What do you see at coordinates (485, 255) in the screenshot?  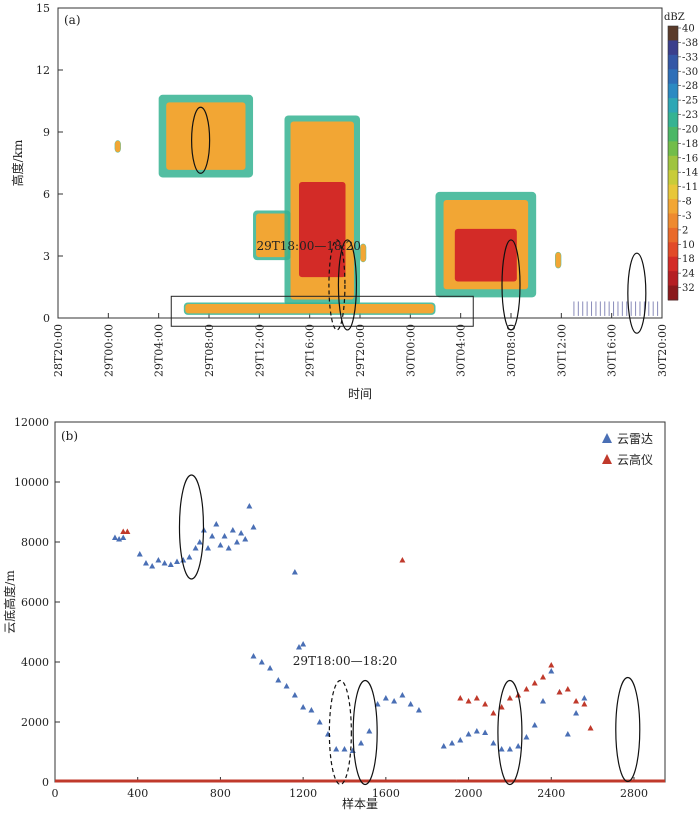 I see `cloud-echo-strong` at bounding box center [485, 255].